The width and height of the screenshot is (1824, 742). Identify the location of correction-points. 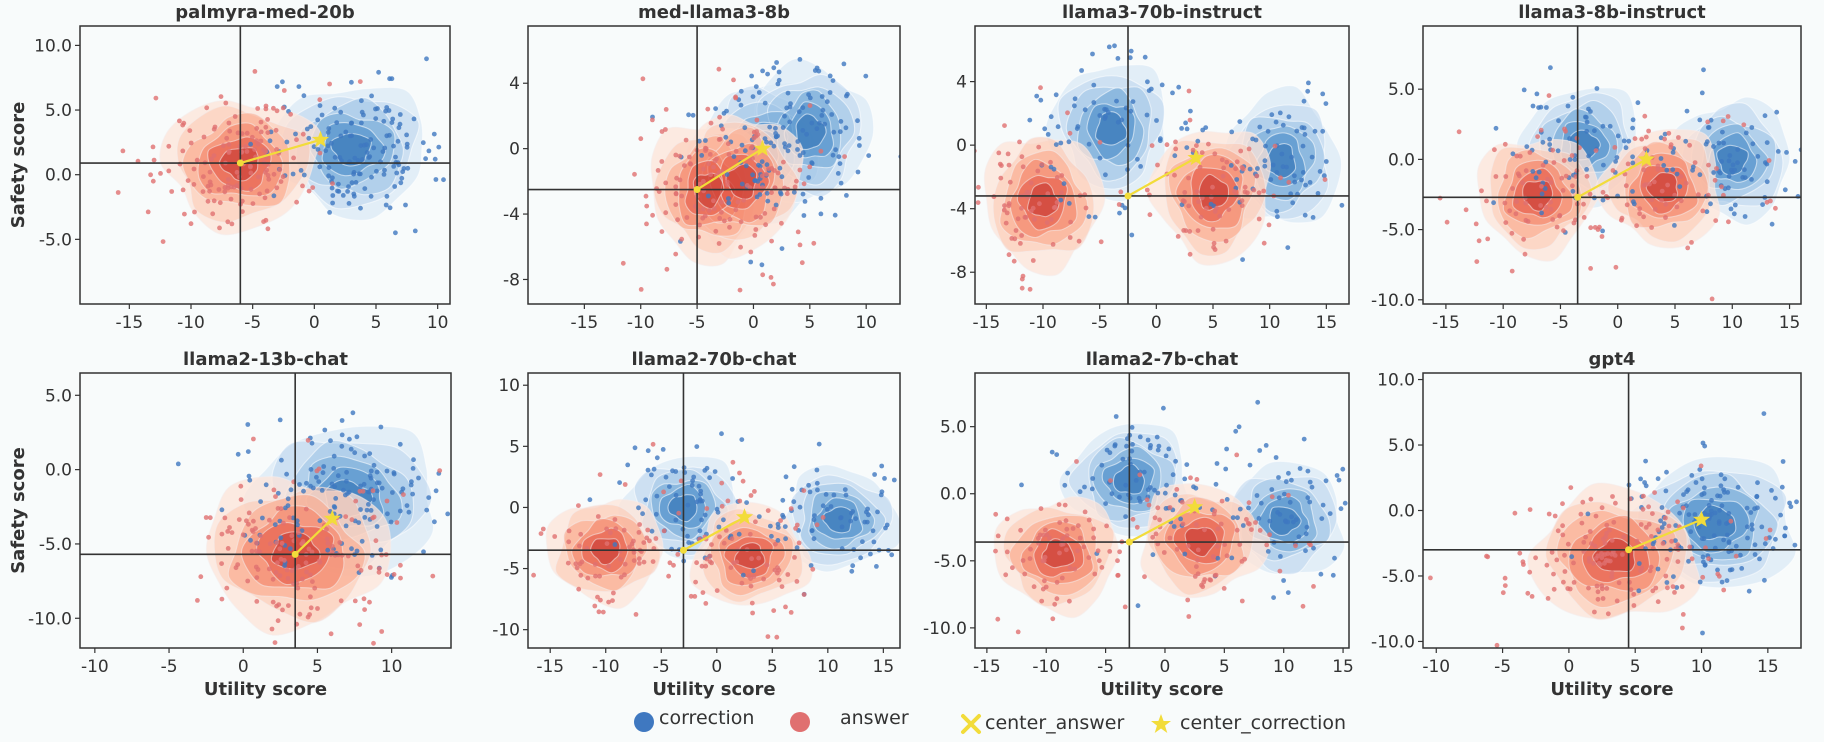
(1186, 152).